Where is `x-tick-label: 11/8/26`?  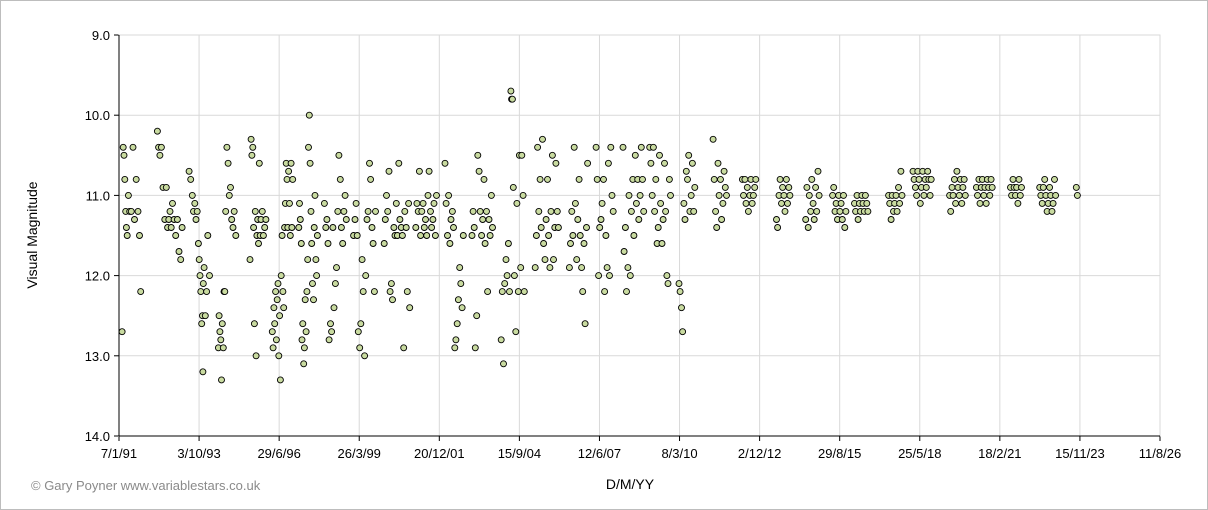 x-tick-label: 11/8/26 is located at coordinates (1160, 453).